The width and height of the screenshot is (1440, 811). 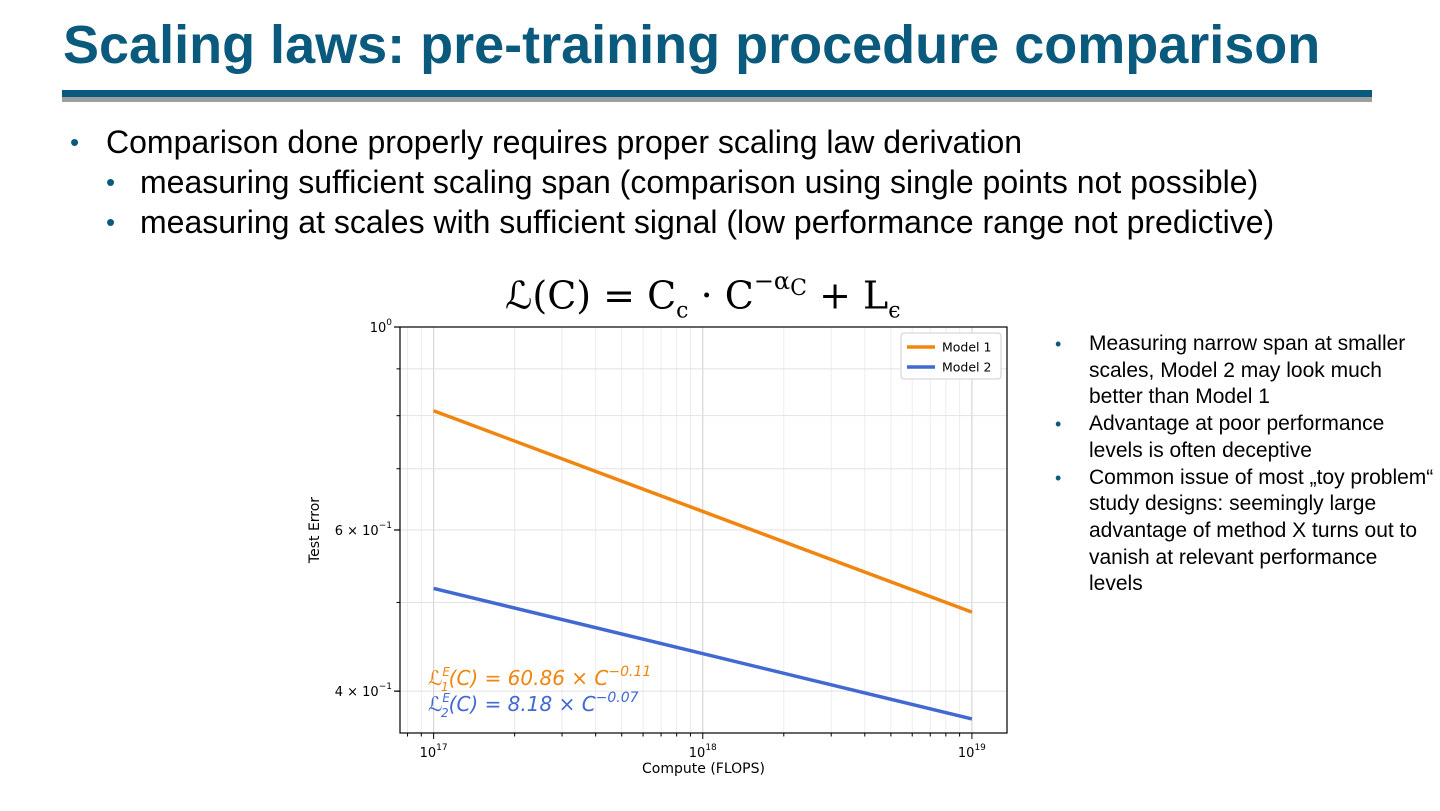 What do you see at coordinates (539, 679) in the screenshot?
I see `fit-equation-label: ℒE 1(C) = 60.86 × C−0.11` at bounding box center [539, 679].